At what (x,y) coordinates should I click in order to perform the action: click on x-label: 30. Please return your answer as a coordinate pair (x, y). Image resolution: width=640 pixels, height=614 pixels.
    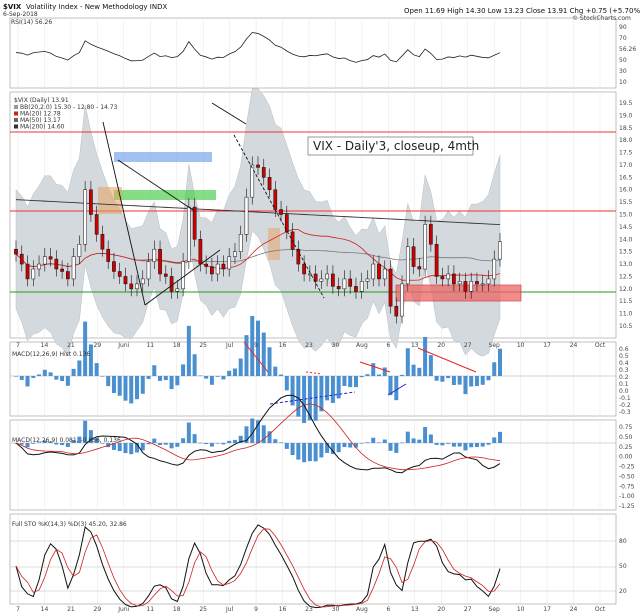
    Looking at the image, I should click on (336, 345).